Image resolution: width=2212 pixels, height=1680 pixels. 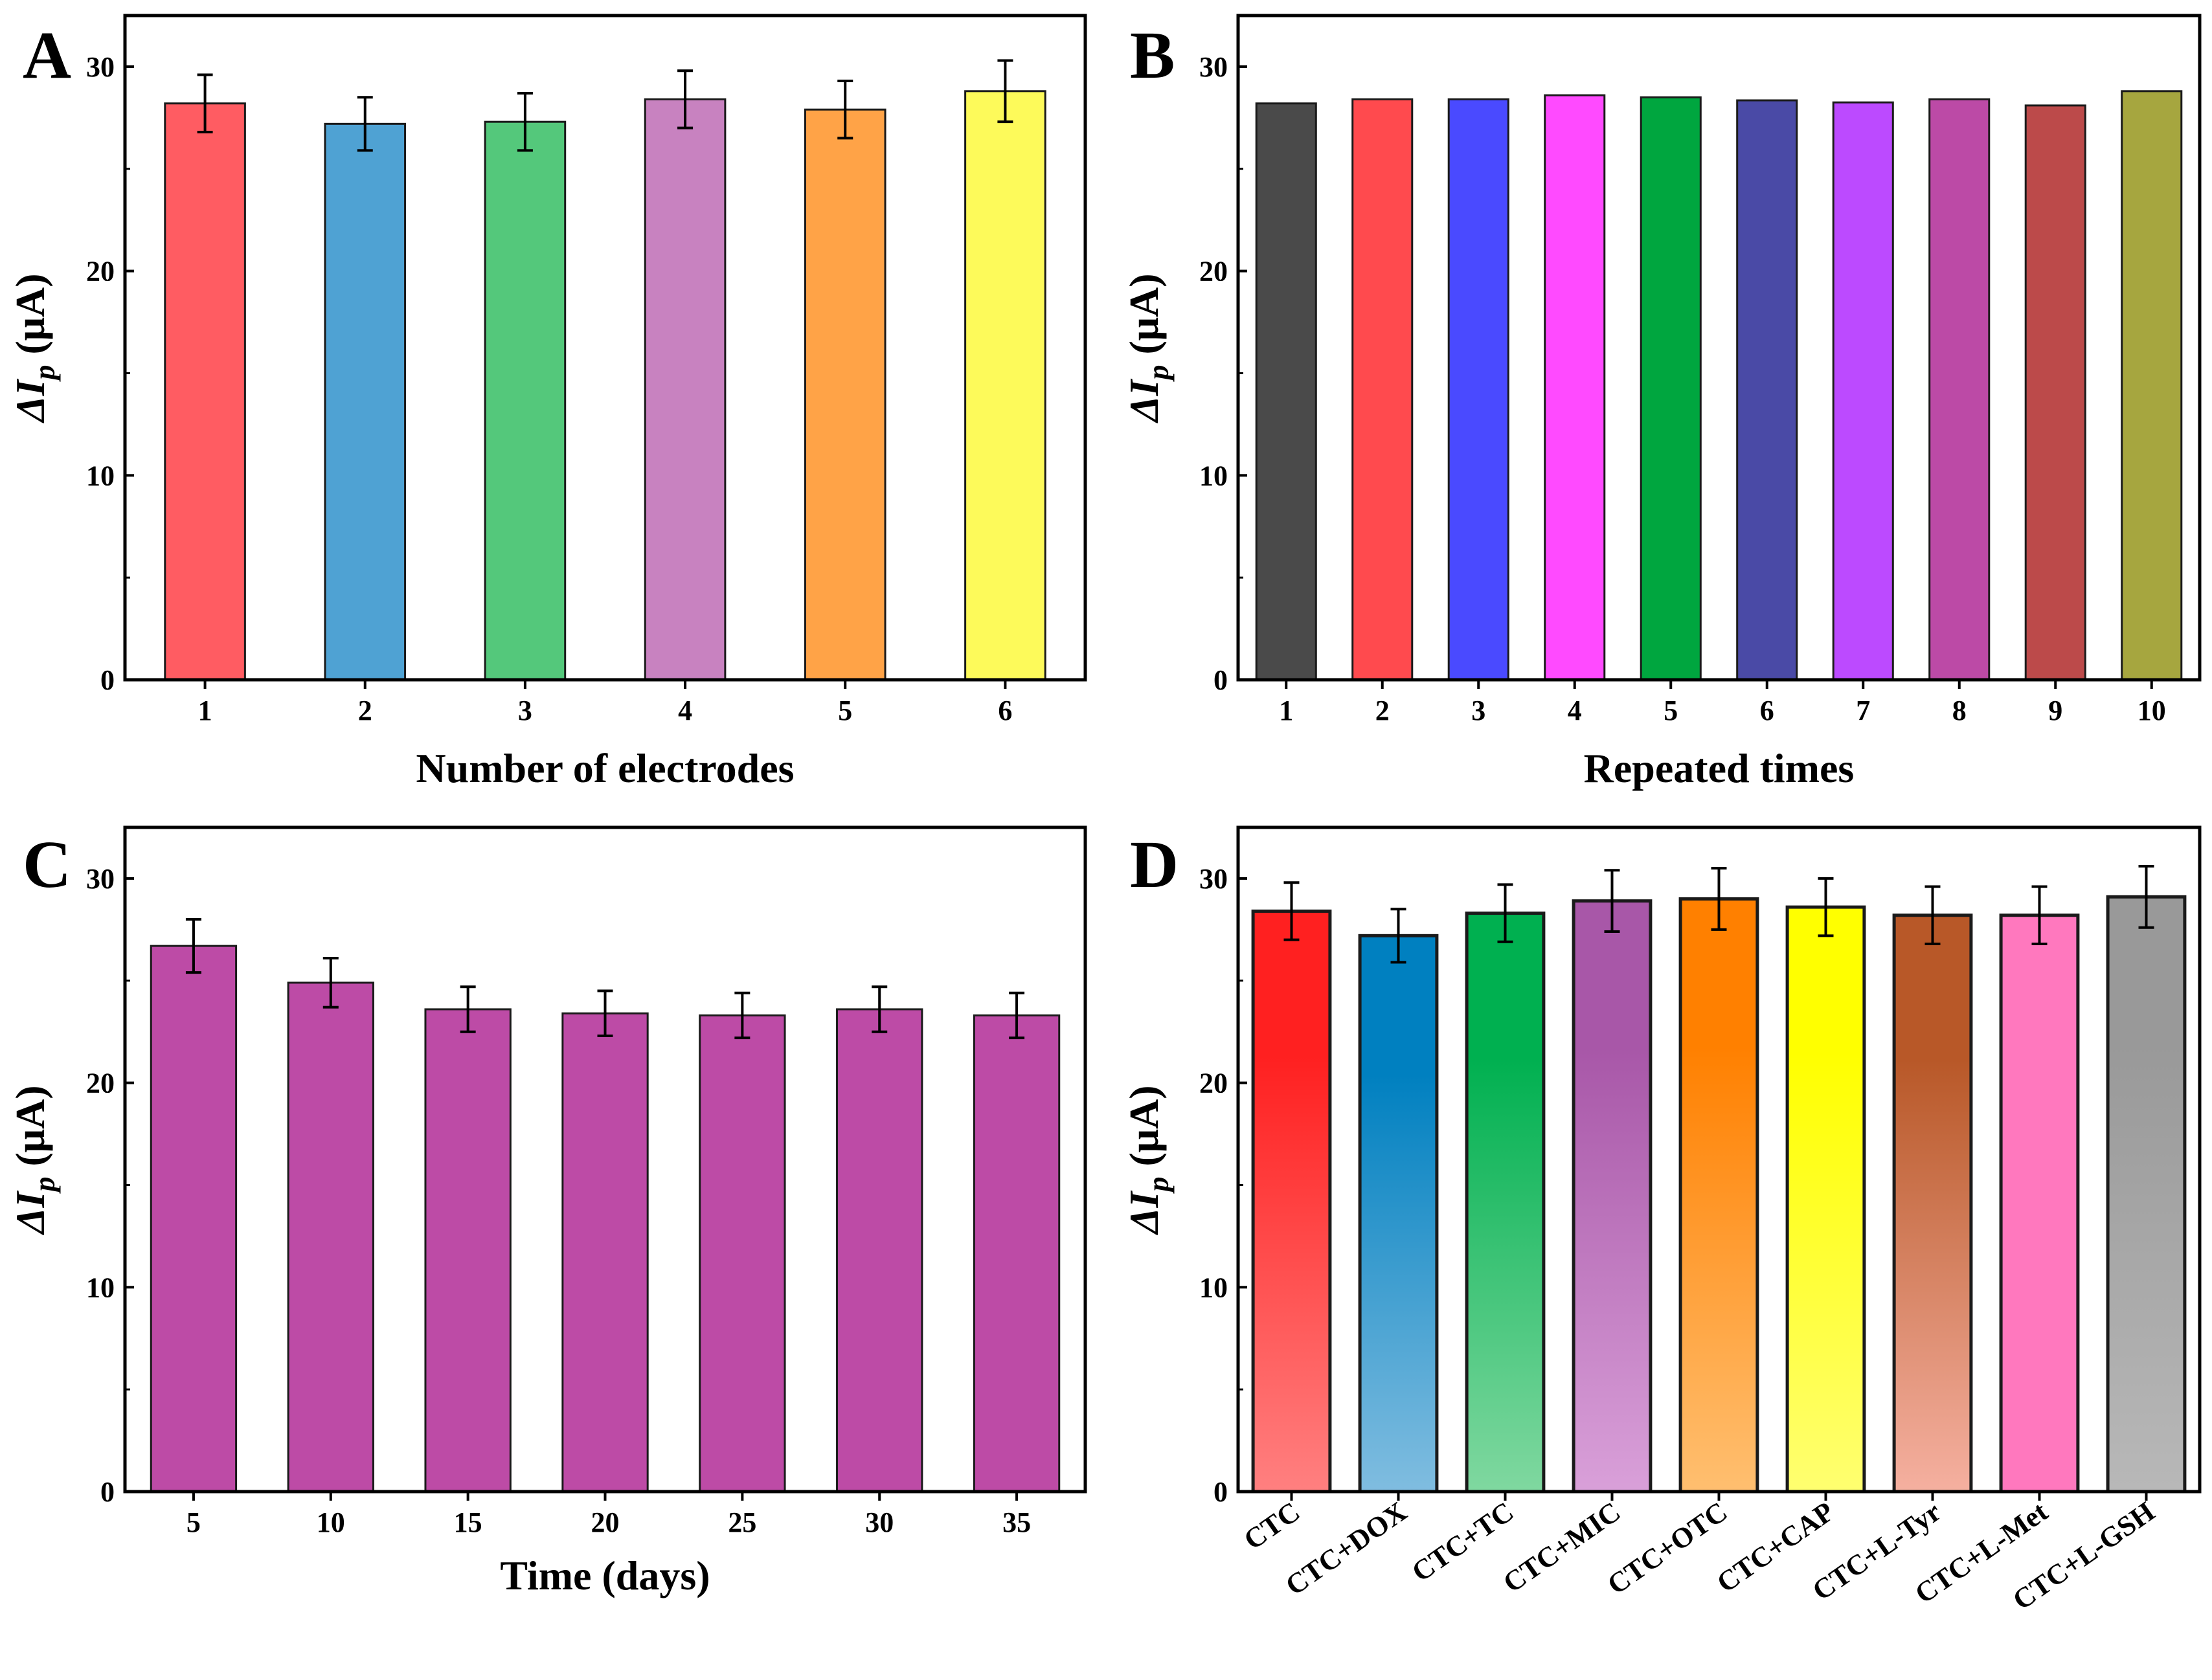 I want to click on panel-letter: B, so click(x=1153, y=55).